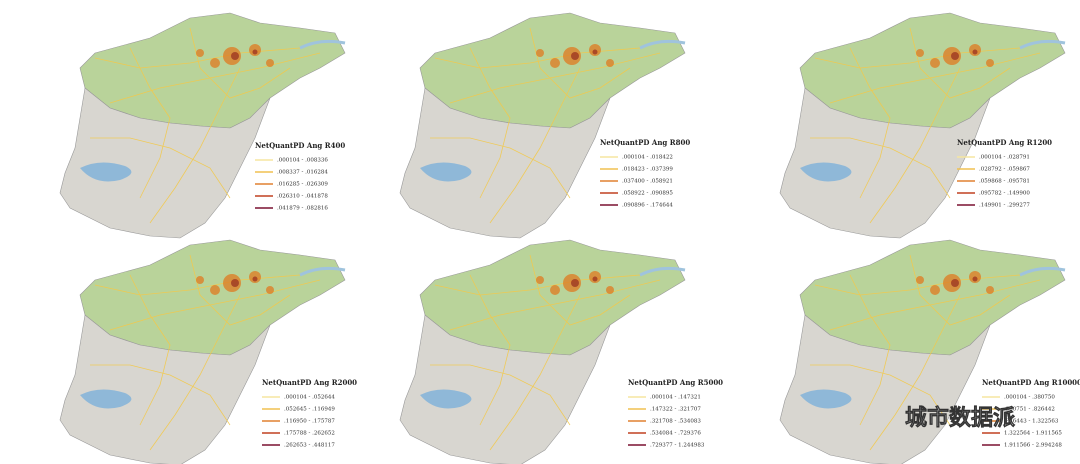  What do you see at coordinates (302, 161) in the screenshot?
I see `legend-item: .000104 - .008336` at bounding box center [302, 161].